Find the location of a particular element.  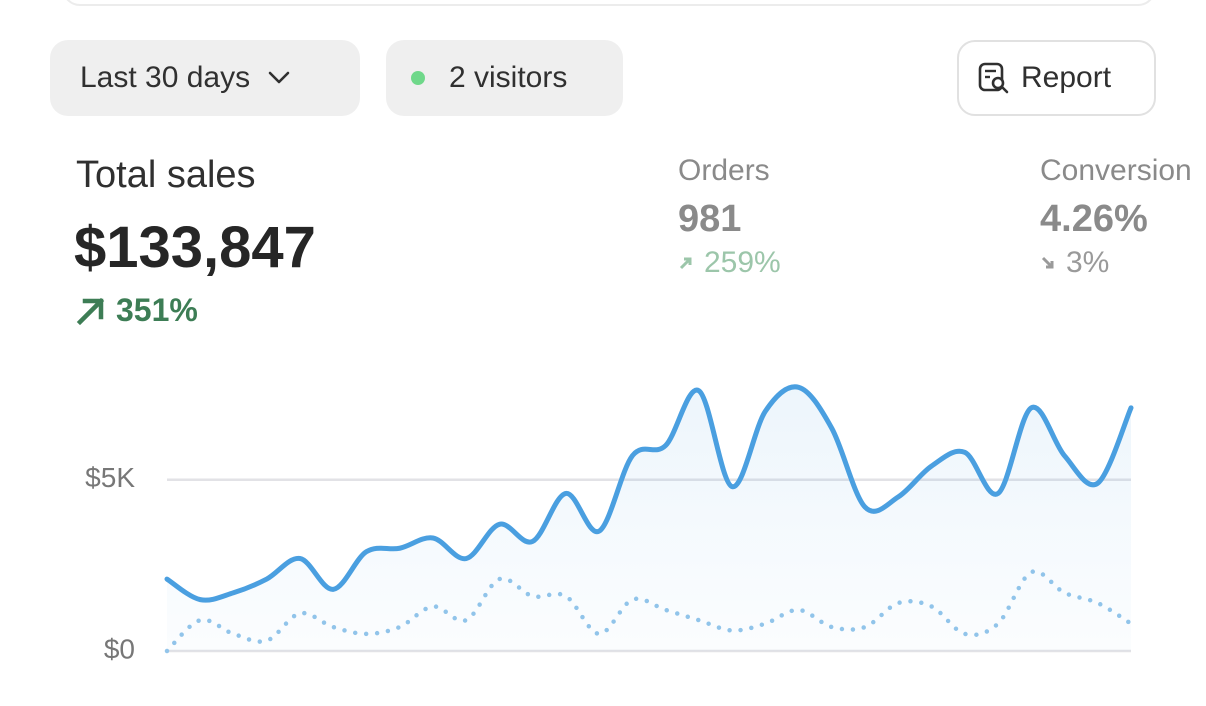

metric-change-text: 259% is located at coordinates (742, 262).